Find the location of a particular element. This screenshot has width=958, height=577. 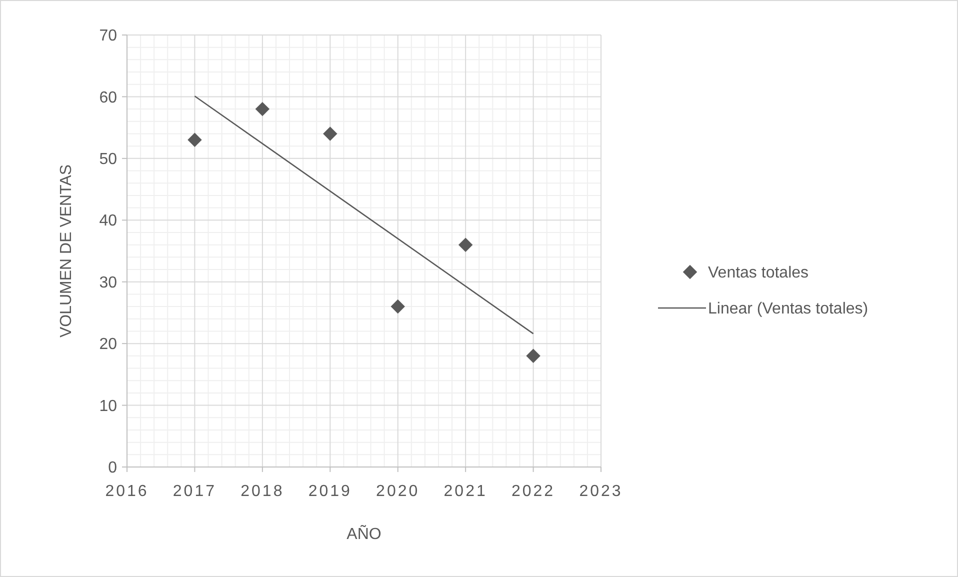

x-tick-label: 2022 is located at coordinates (533, 491).